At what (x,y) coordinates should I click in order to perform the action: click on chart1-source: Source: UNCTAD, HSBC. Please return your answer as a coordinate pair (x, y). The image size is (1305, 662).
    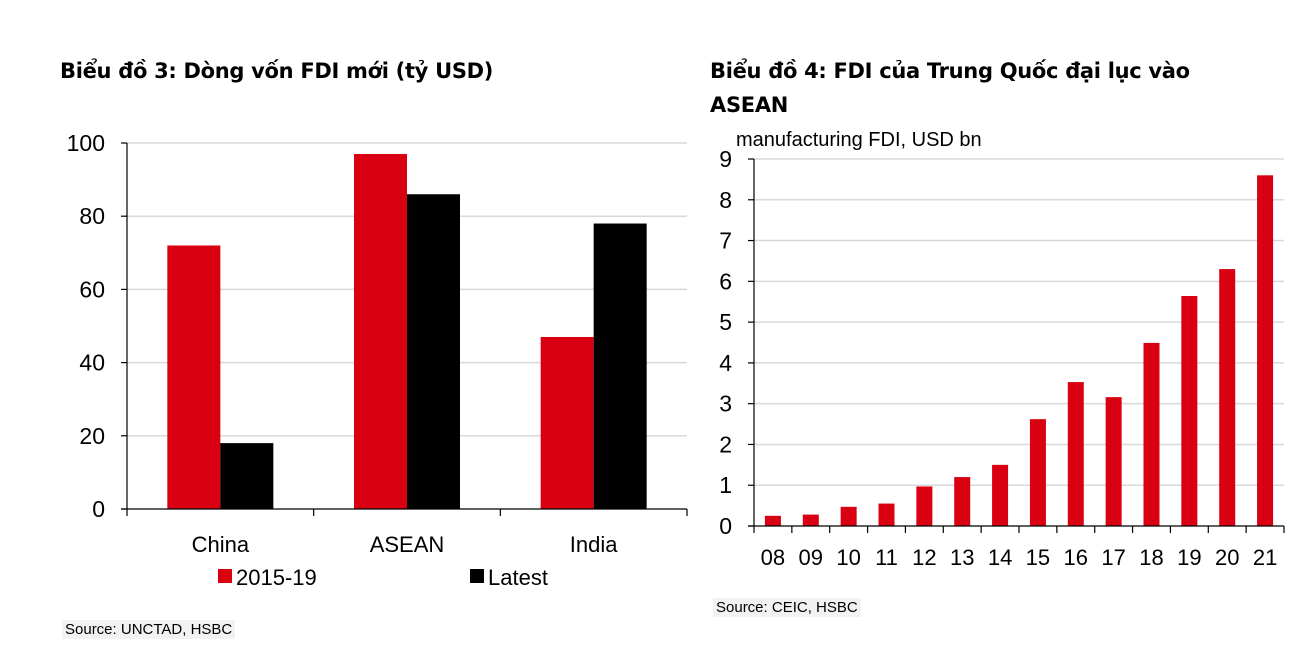
    Looking at the image, I should click on (149, 629).